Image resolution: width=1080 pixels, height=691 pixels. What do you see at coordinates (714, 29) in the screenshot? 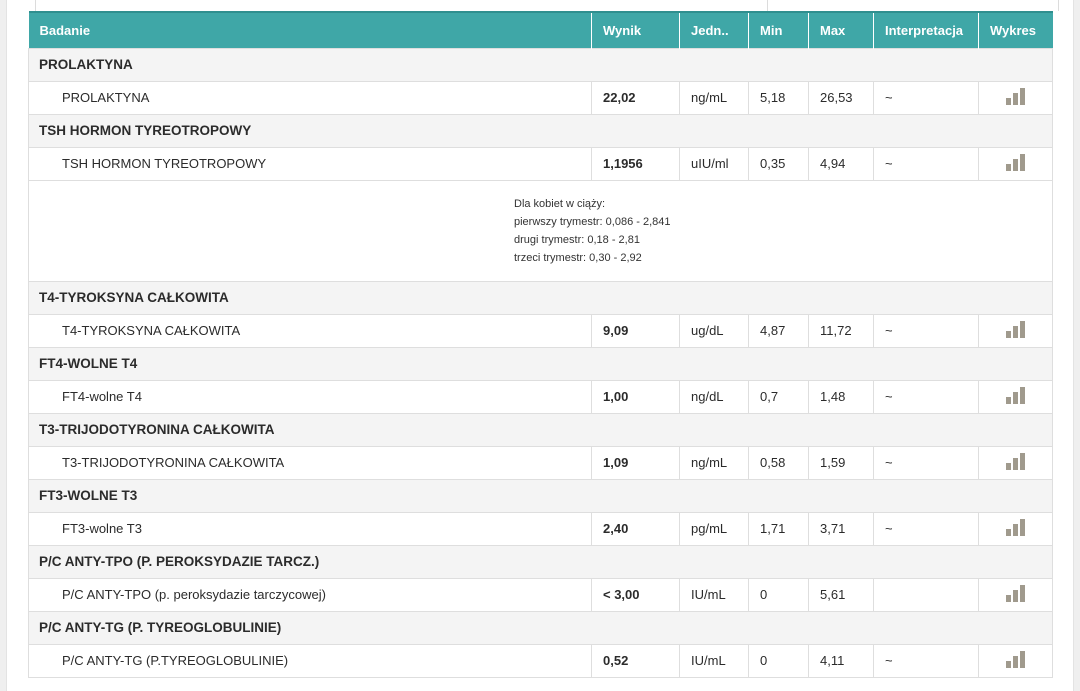
I see `col-jedn: Jedn..` at bounding box center [714, 29].